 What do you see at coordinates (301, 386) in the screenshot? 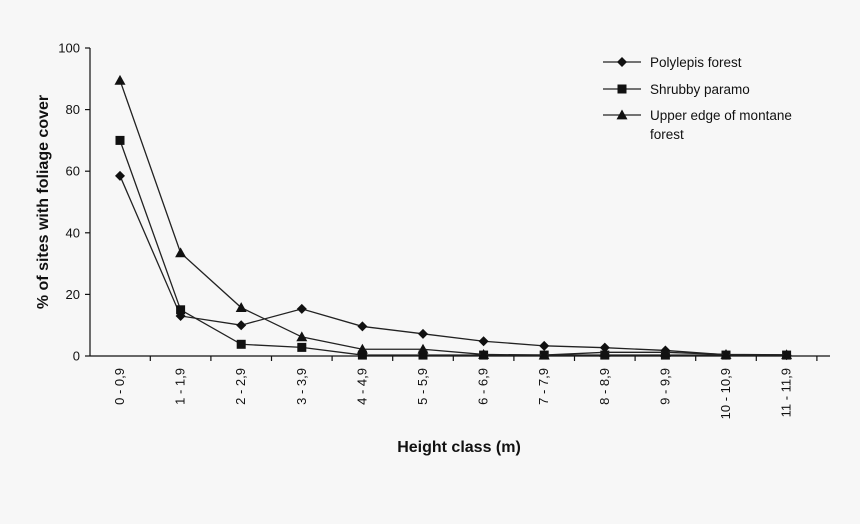
I see `x-tick-label: 3 - 3,9` at bounding box center [301, 386].